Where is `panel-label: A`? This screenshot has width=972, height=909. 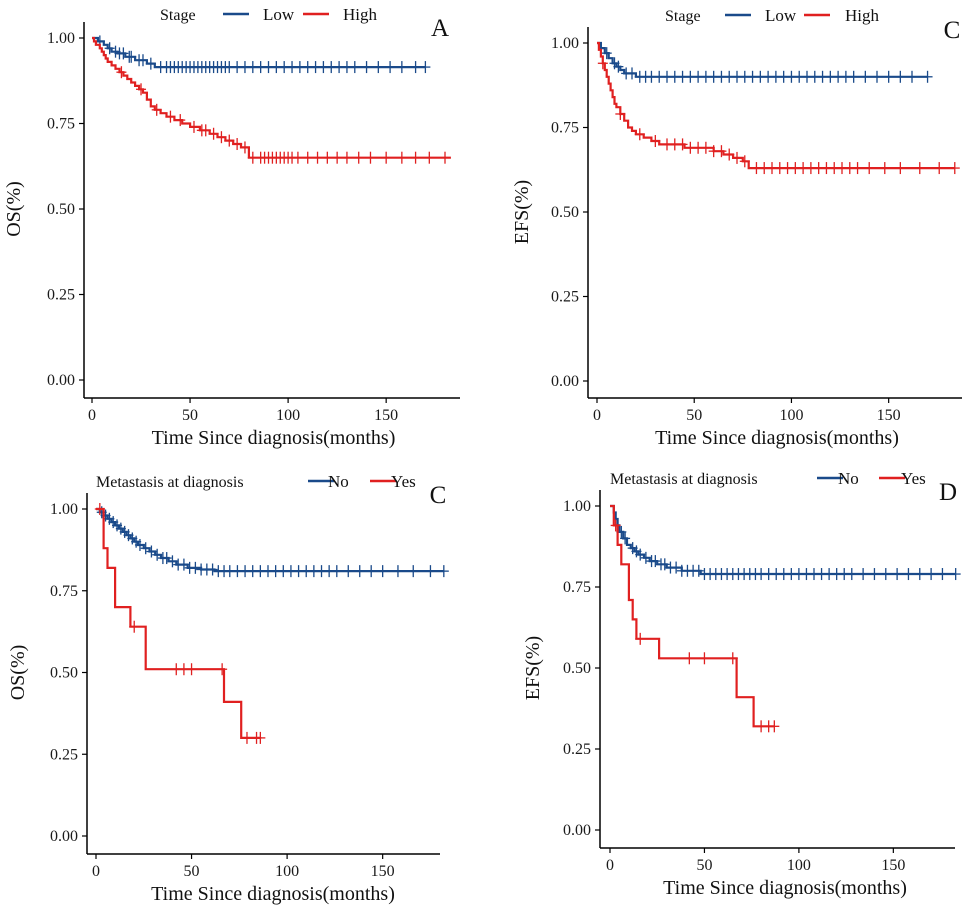
panel-label: A is located at coordinates (440, 28).